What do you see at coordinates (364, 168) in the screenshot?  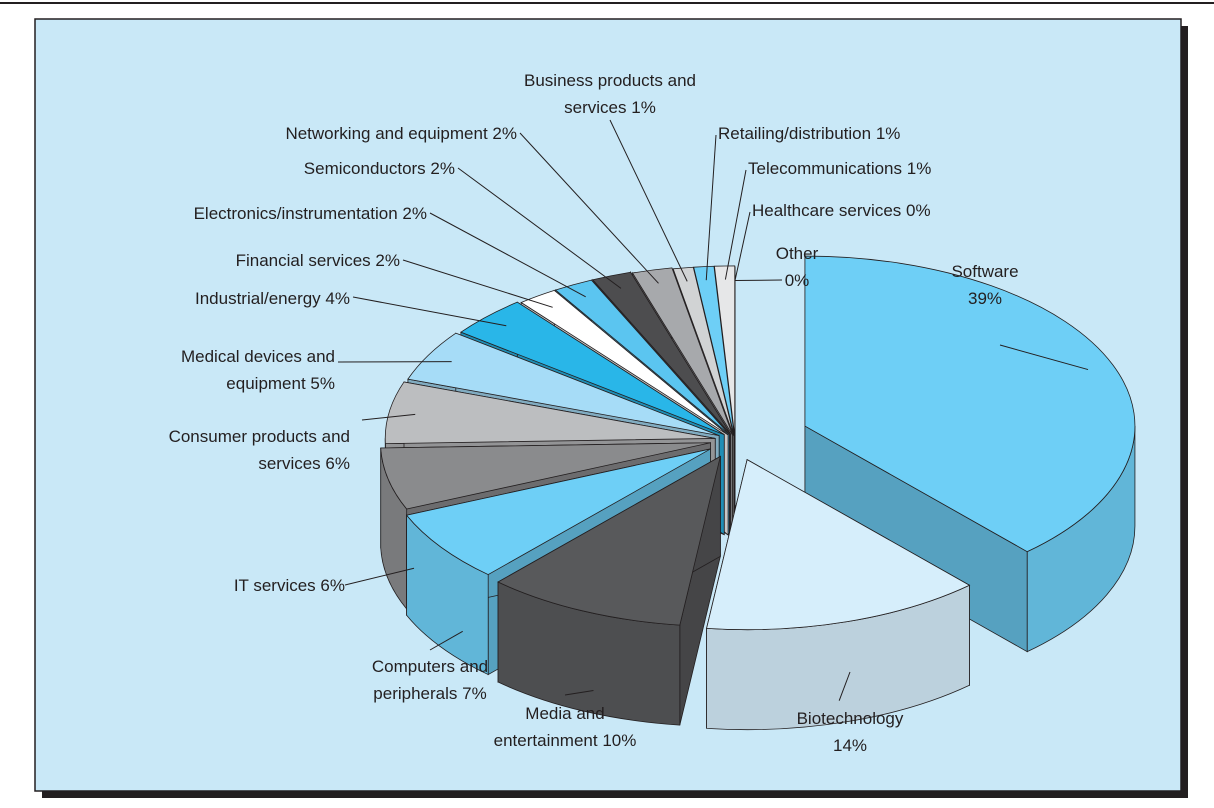 I see `category-name: Semiconductors` at bounding box center [364, 168].